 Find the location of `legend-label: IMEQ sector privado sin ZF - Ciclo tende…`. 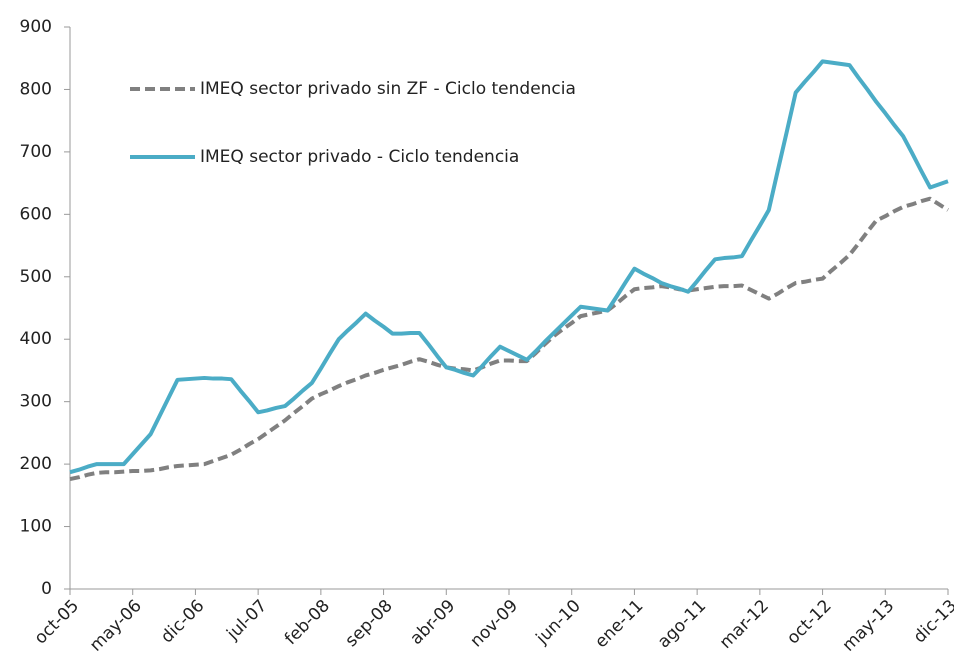

legend-label: IMEQ sector privado sin ZF - Ciclo tende… is located at coordinates (388, 89).